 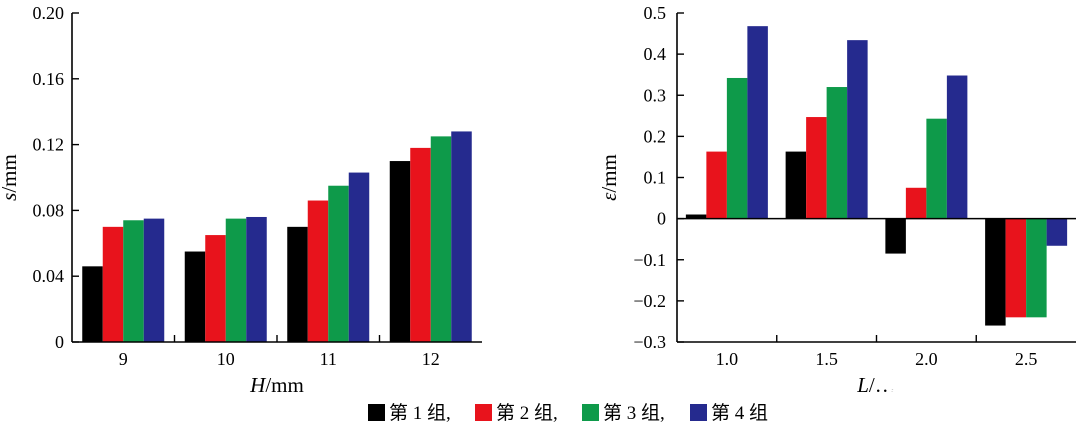 What do you see at coordinates (92, 304) in the screenshot?
I see `bar-1-s1-c1` at bounding box center [92, 304].